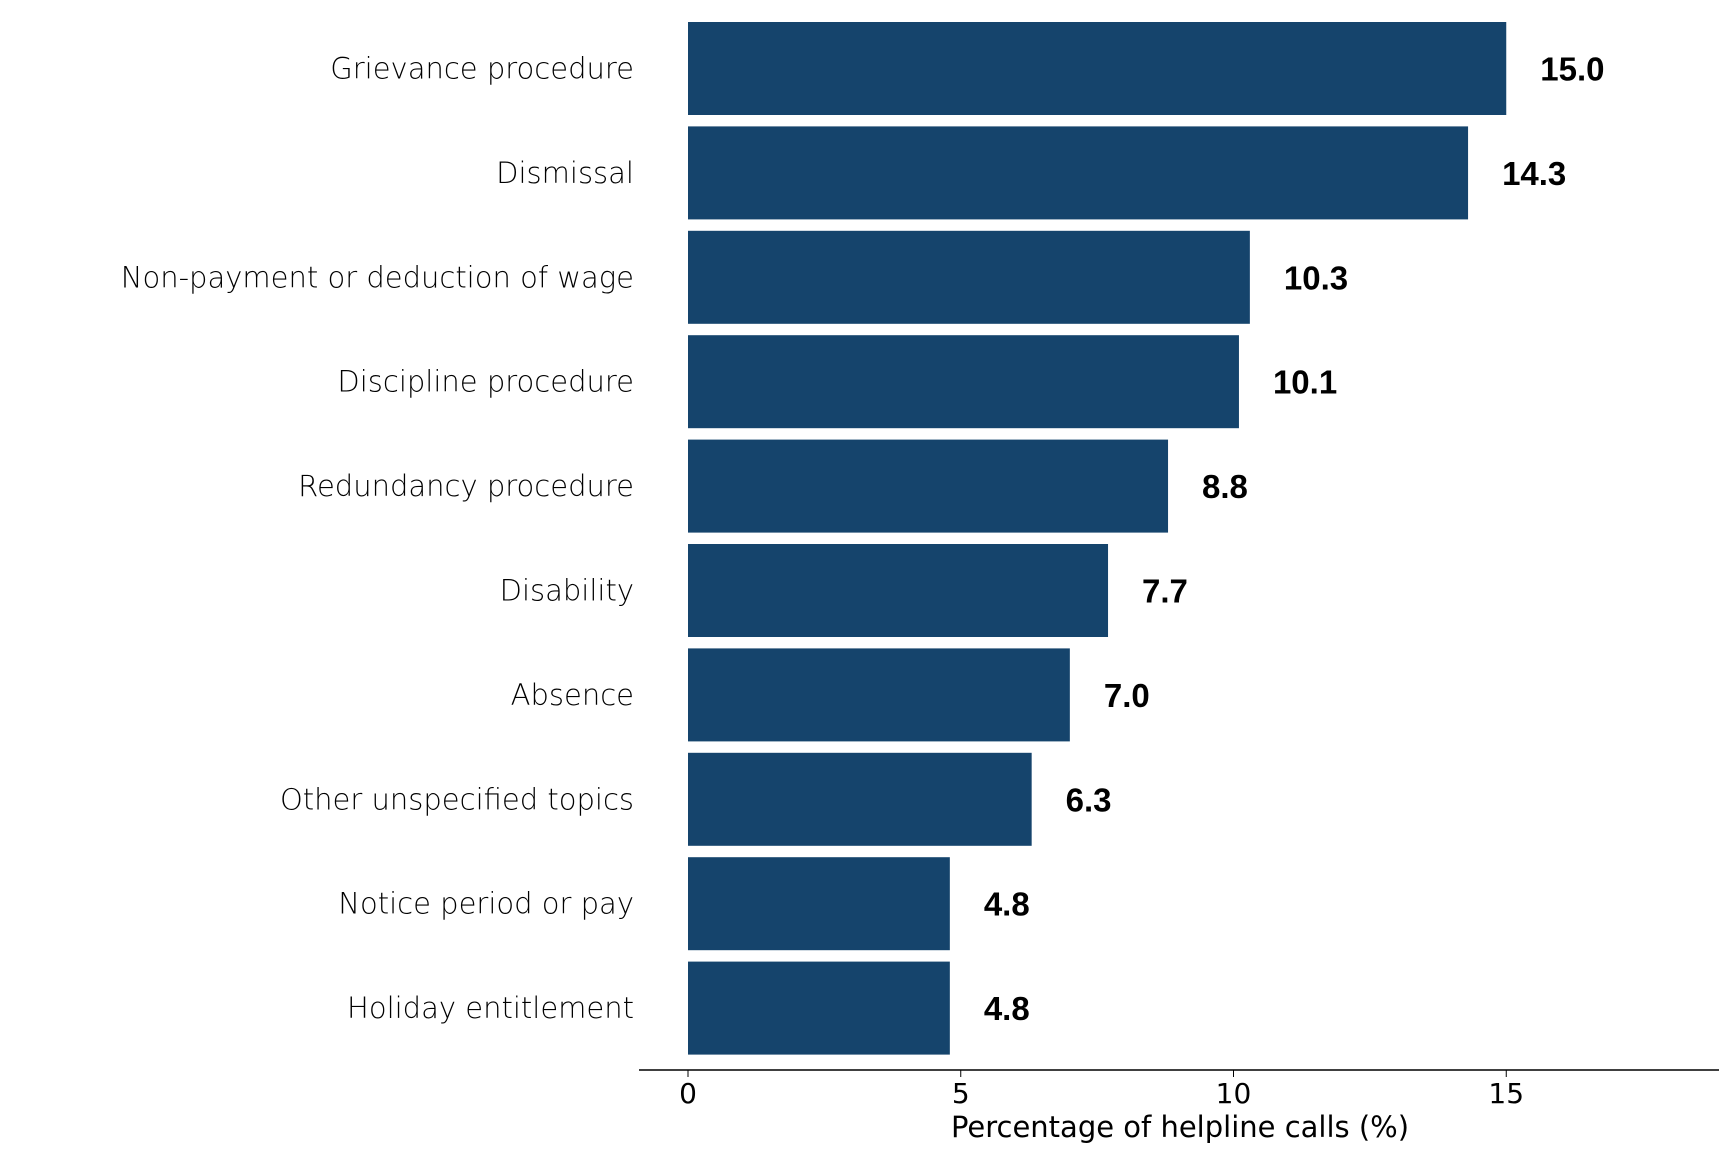  Describe the element at coordinates (567, 591) in the screenshot. I see `category-label: Disability` at that location.